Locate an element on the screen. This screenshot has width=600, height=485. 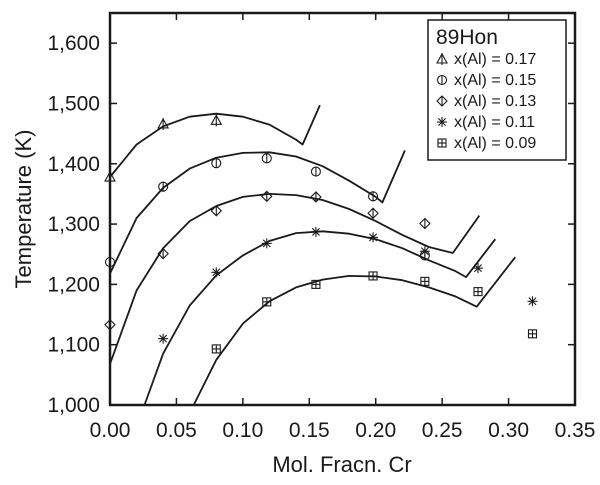
y-tick-label: 1,100 is located at coordinates (73, 345).